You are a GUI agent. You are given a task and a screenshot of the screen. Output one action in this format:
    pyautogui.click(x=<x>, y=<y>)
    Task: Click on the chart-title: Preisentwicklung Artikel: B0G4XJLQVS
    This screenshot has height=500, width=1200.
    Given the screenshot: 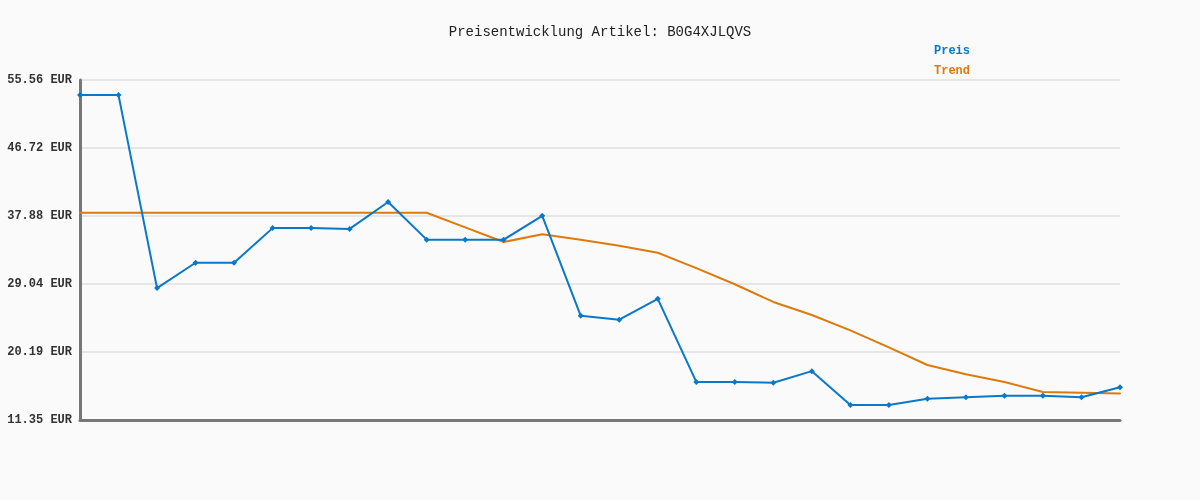 What is the action you would take?
    pyautogui.click(x=600, y=32)
    